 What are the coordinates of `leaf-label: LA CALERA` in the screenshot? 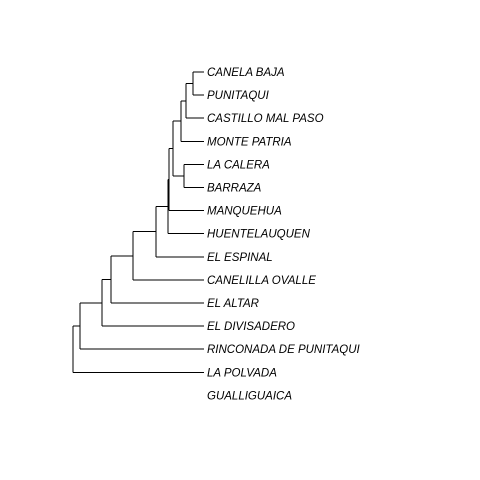 It's located at (238, 165).